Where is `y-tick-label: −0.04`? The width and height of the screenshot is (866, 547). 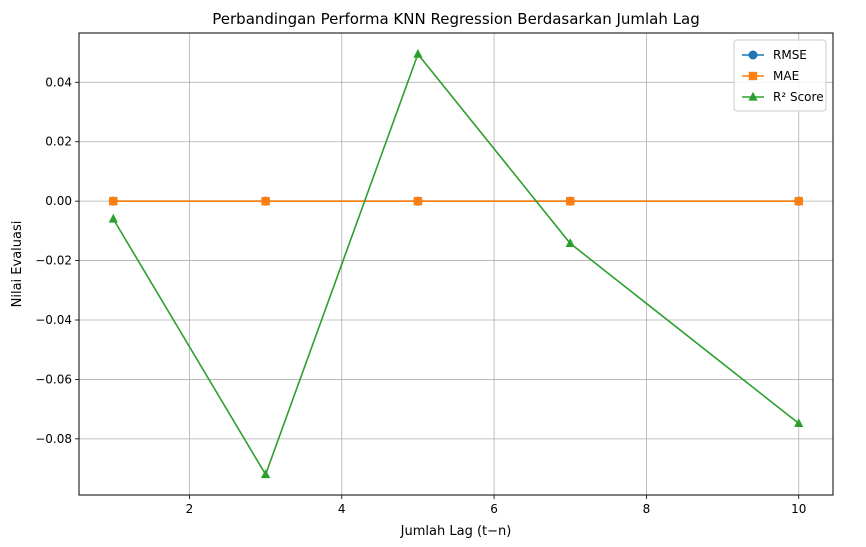
y-tick-label: −0.04 is located at coordinates (53, 320).